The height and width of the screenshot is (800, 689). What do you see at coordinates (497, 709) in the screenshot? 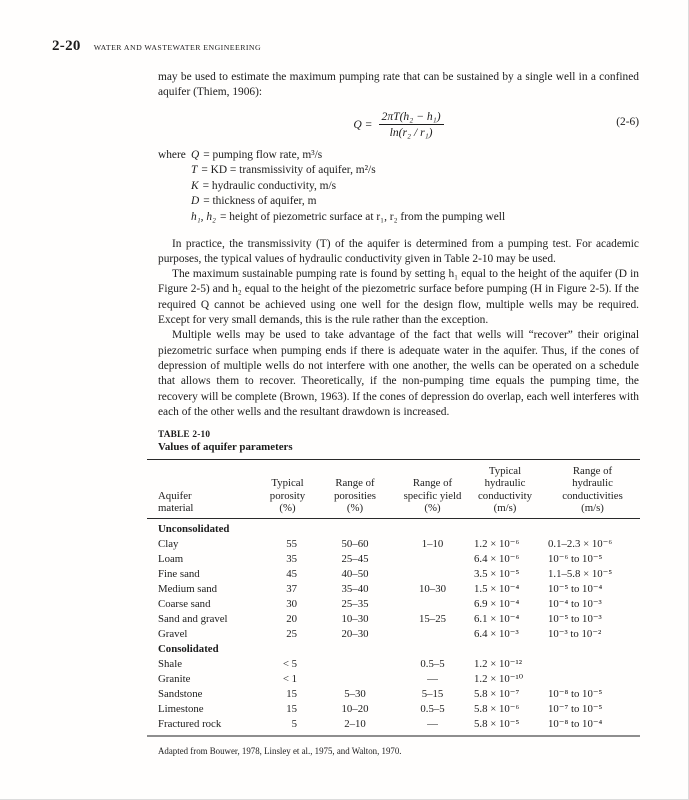
I see `table-cell: 5.8 × 10⁻⁶` at bounding box center [497, 709].